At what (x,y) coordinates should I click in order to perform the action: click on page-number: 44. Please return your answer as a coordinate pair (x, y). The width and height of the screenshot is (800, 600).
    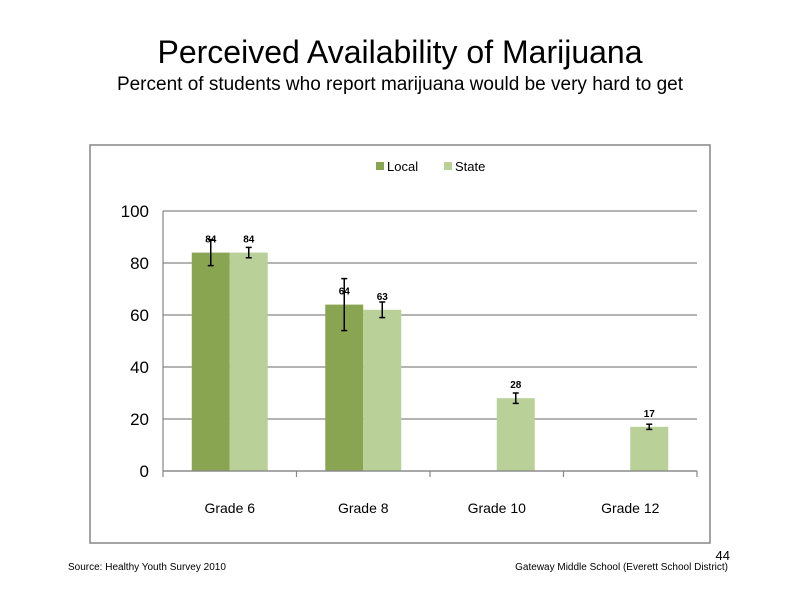
    Looking at the image, I should click on (722, 555).